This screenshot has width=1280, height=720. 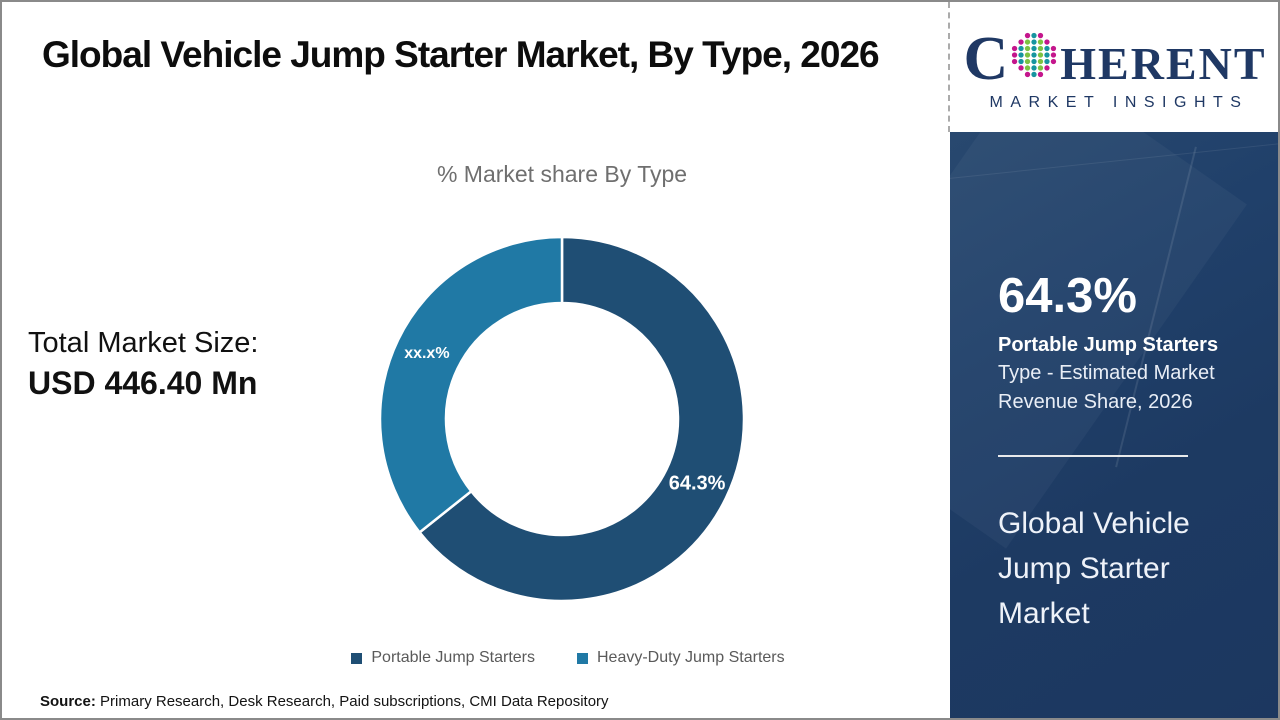 What do you see at coordinates (1034, 55) in the screenshot?
I see `dotted-globe-icon` at bounding box center [1034, 55].